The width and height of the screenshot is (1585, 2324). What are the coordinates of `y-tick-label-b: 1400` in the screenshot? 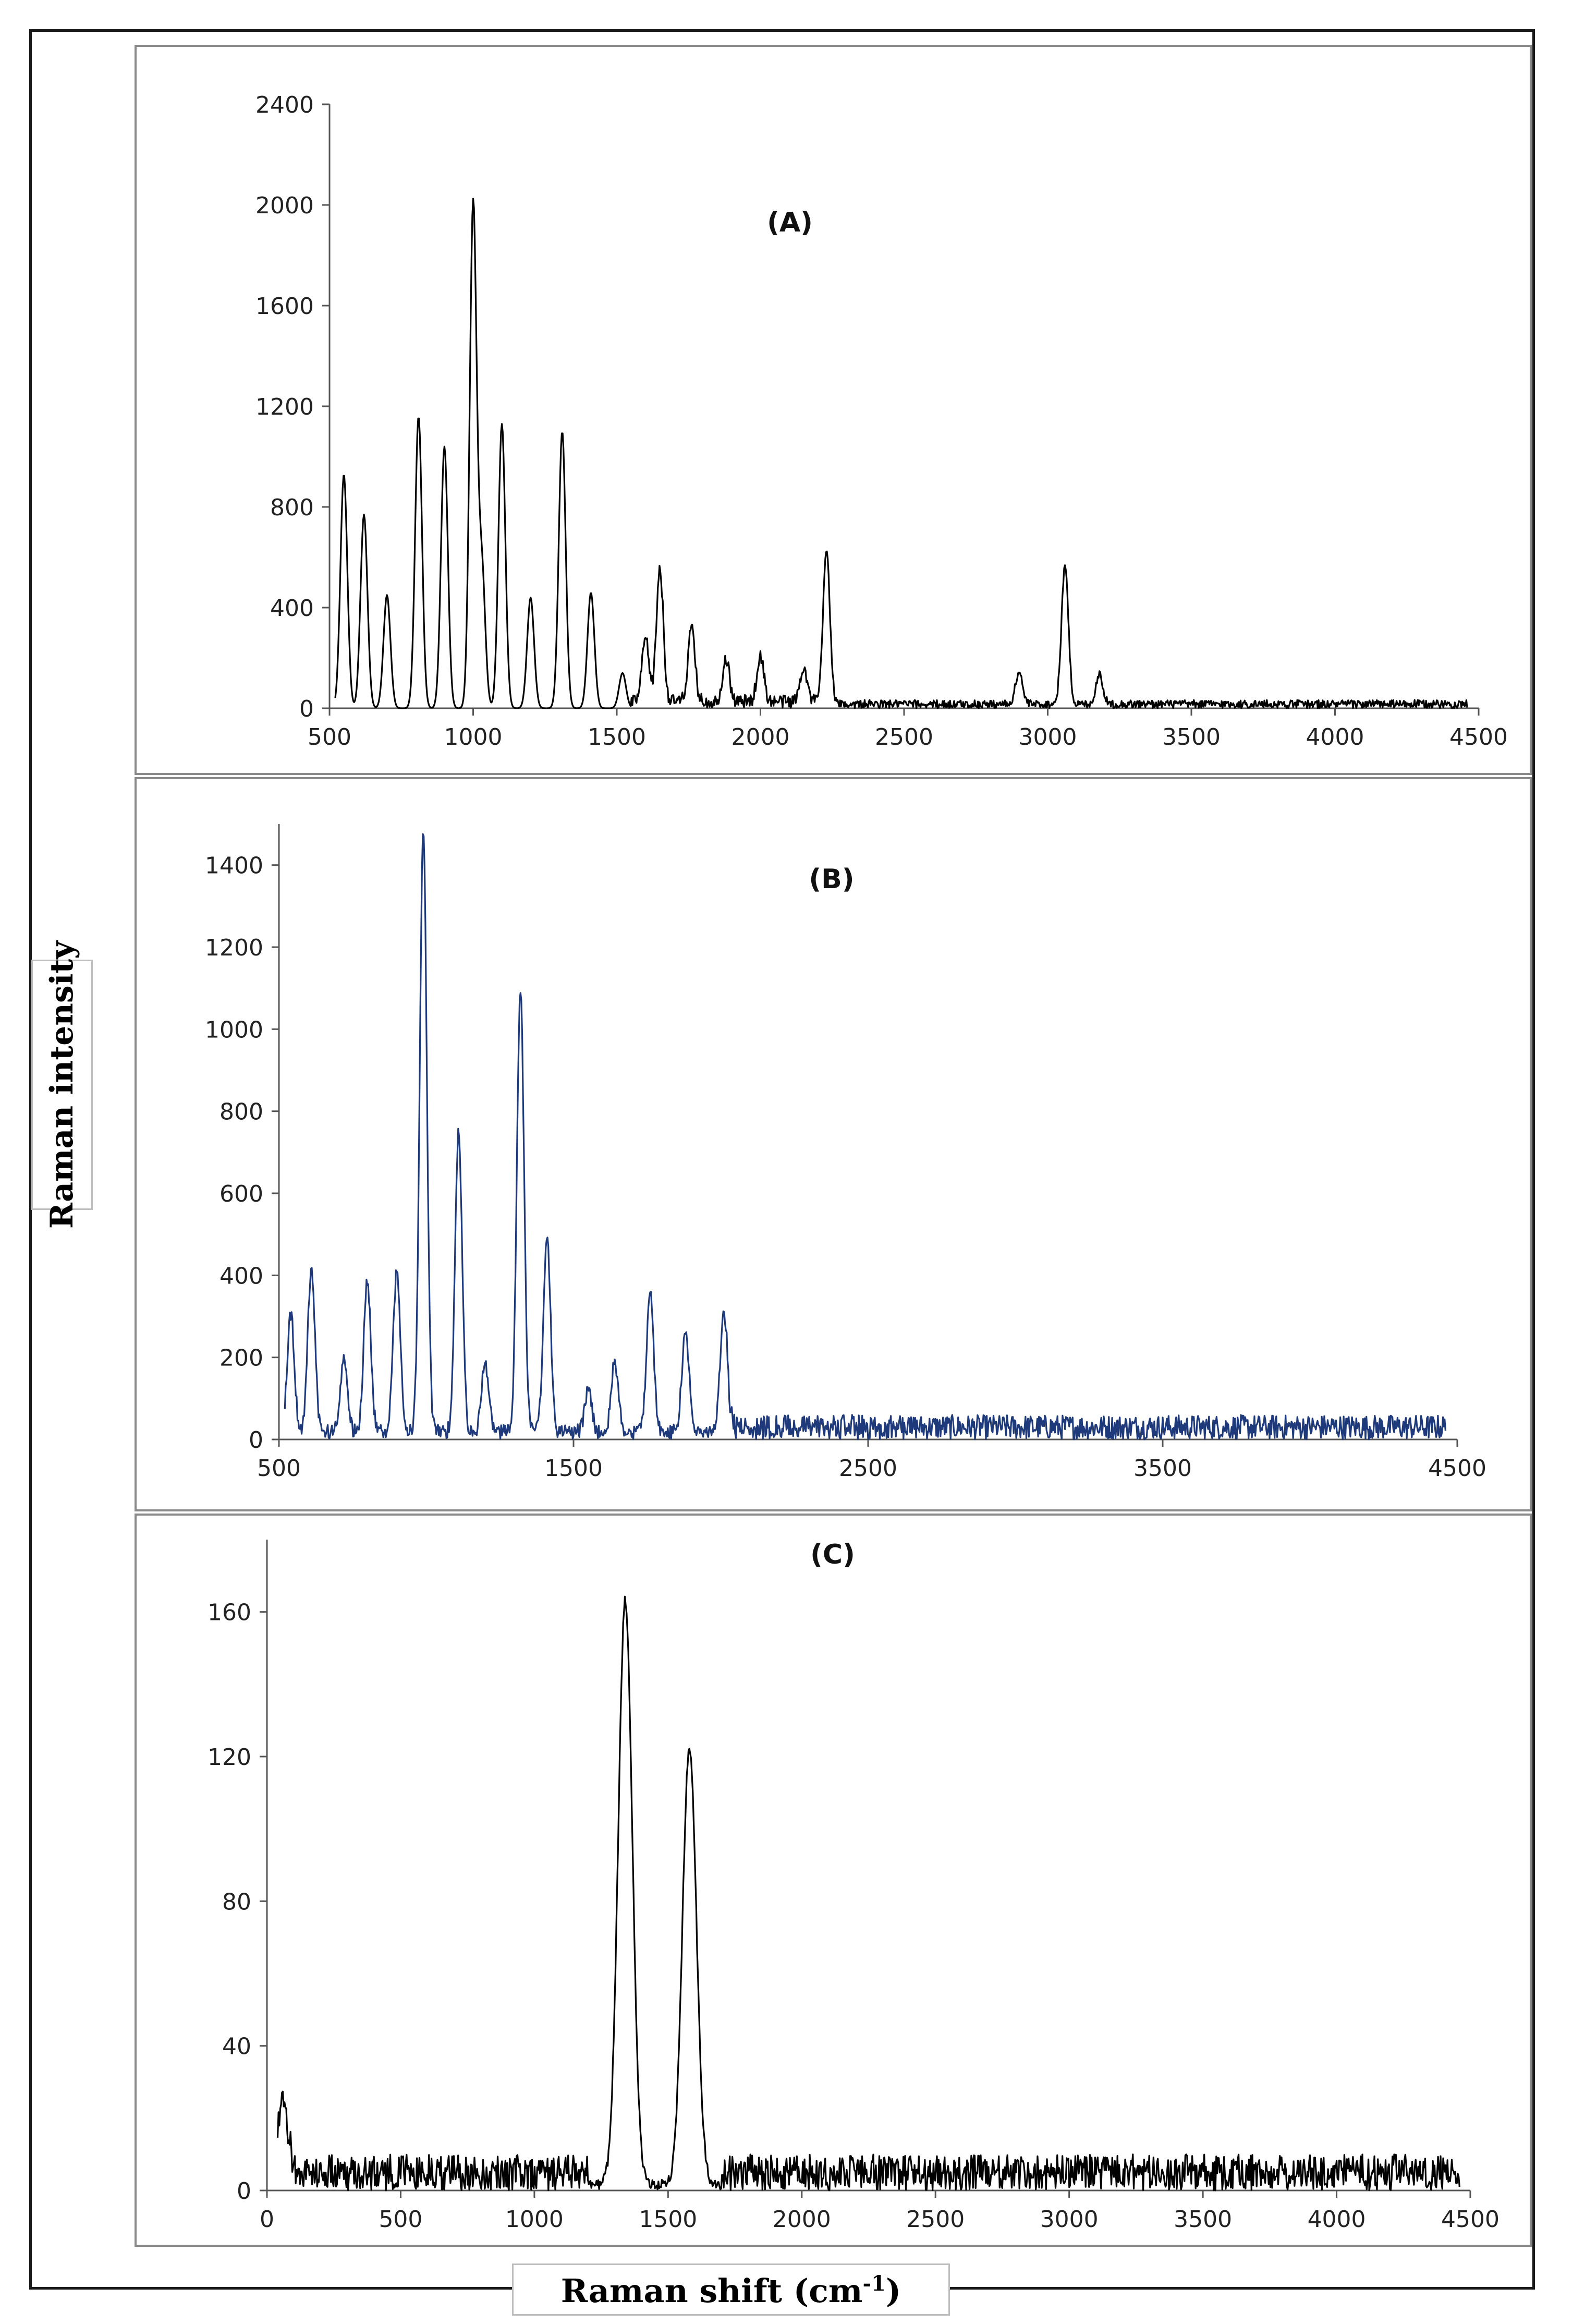 It's located at (234, 866).